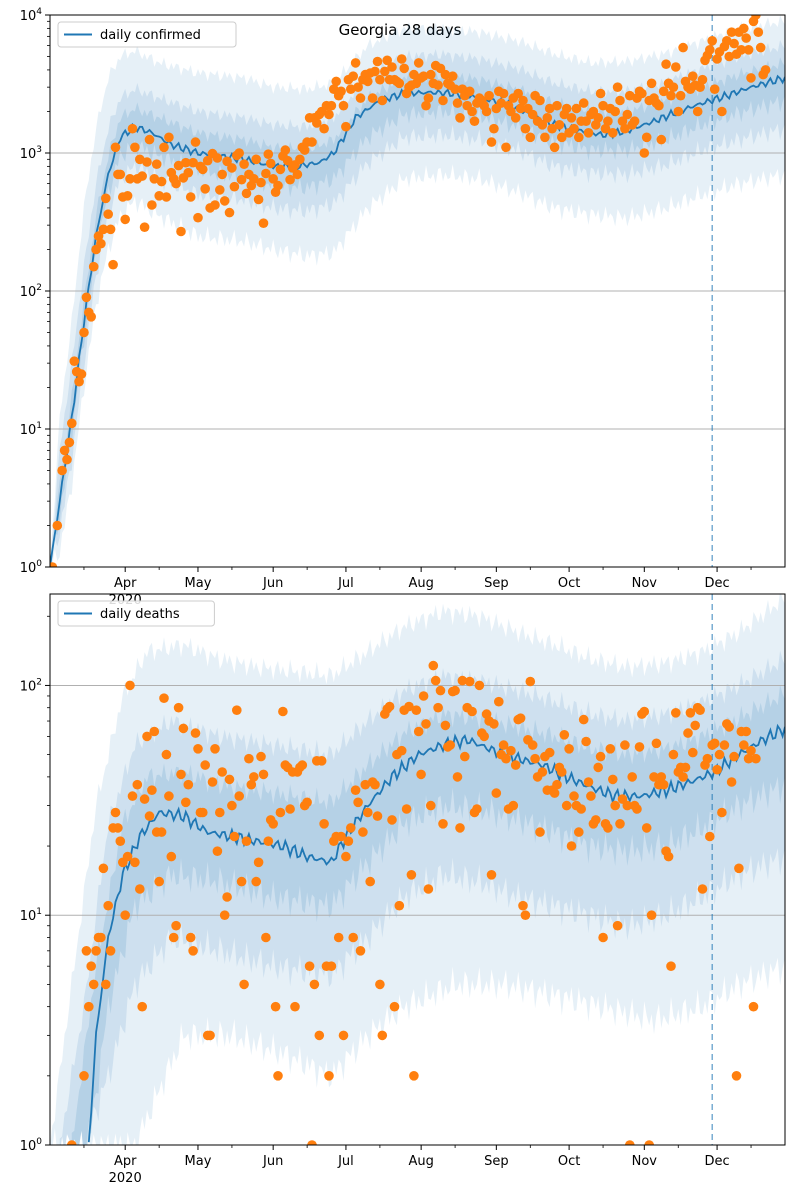 This screenshot has width=800, height=1200. Describe the element at coordinates (125, 1178) in the screenshot. I see `x-tick-sublabel: 2020` at that location.